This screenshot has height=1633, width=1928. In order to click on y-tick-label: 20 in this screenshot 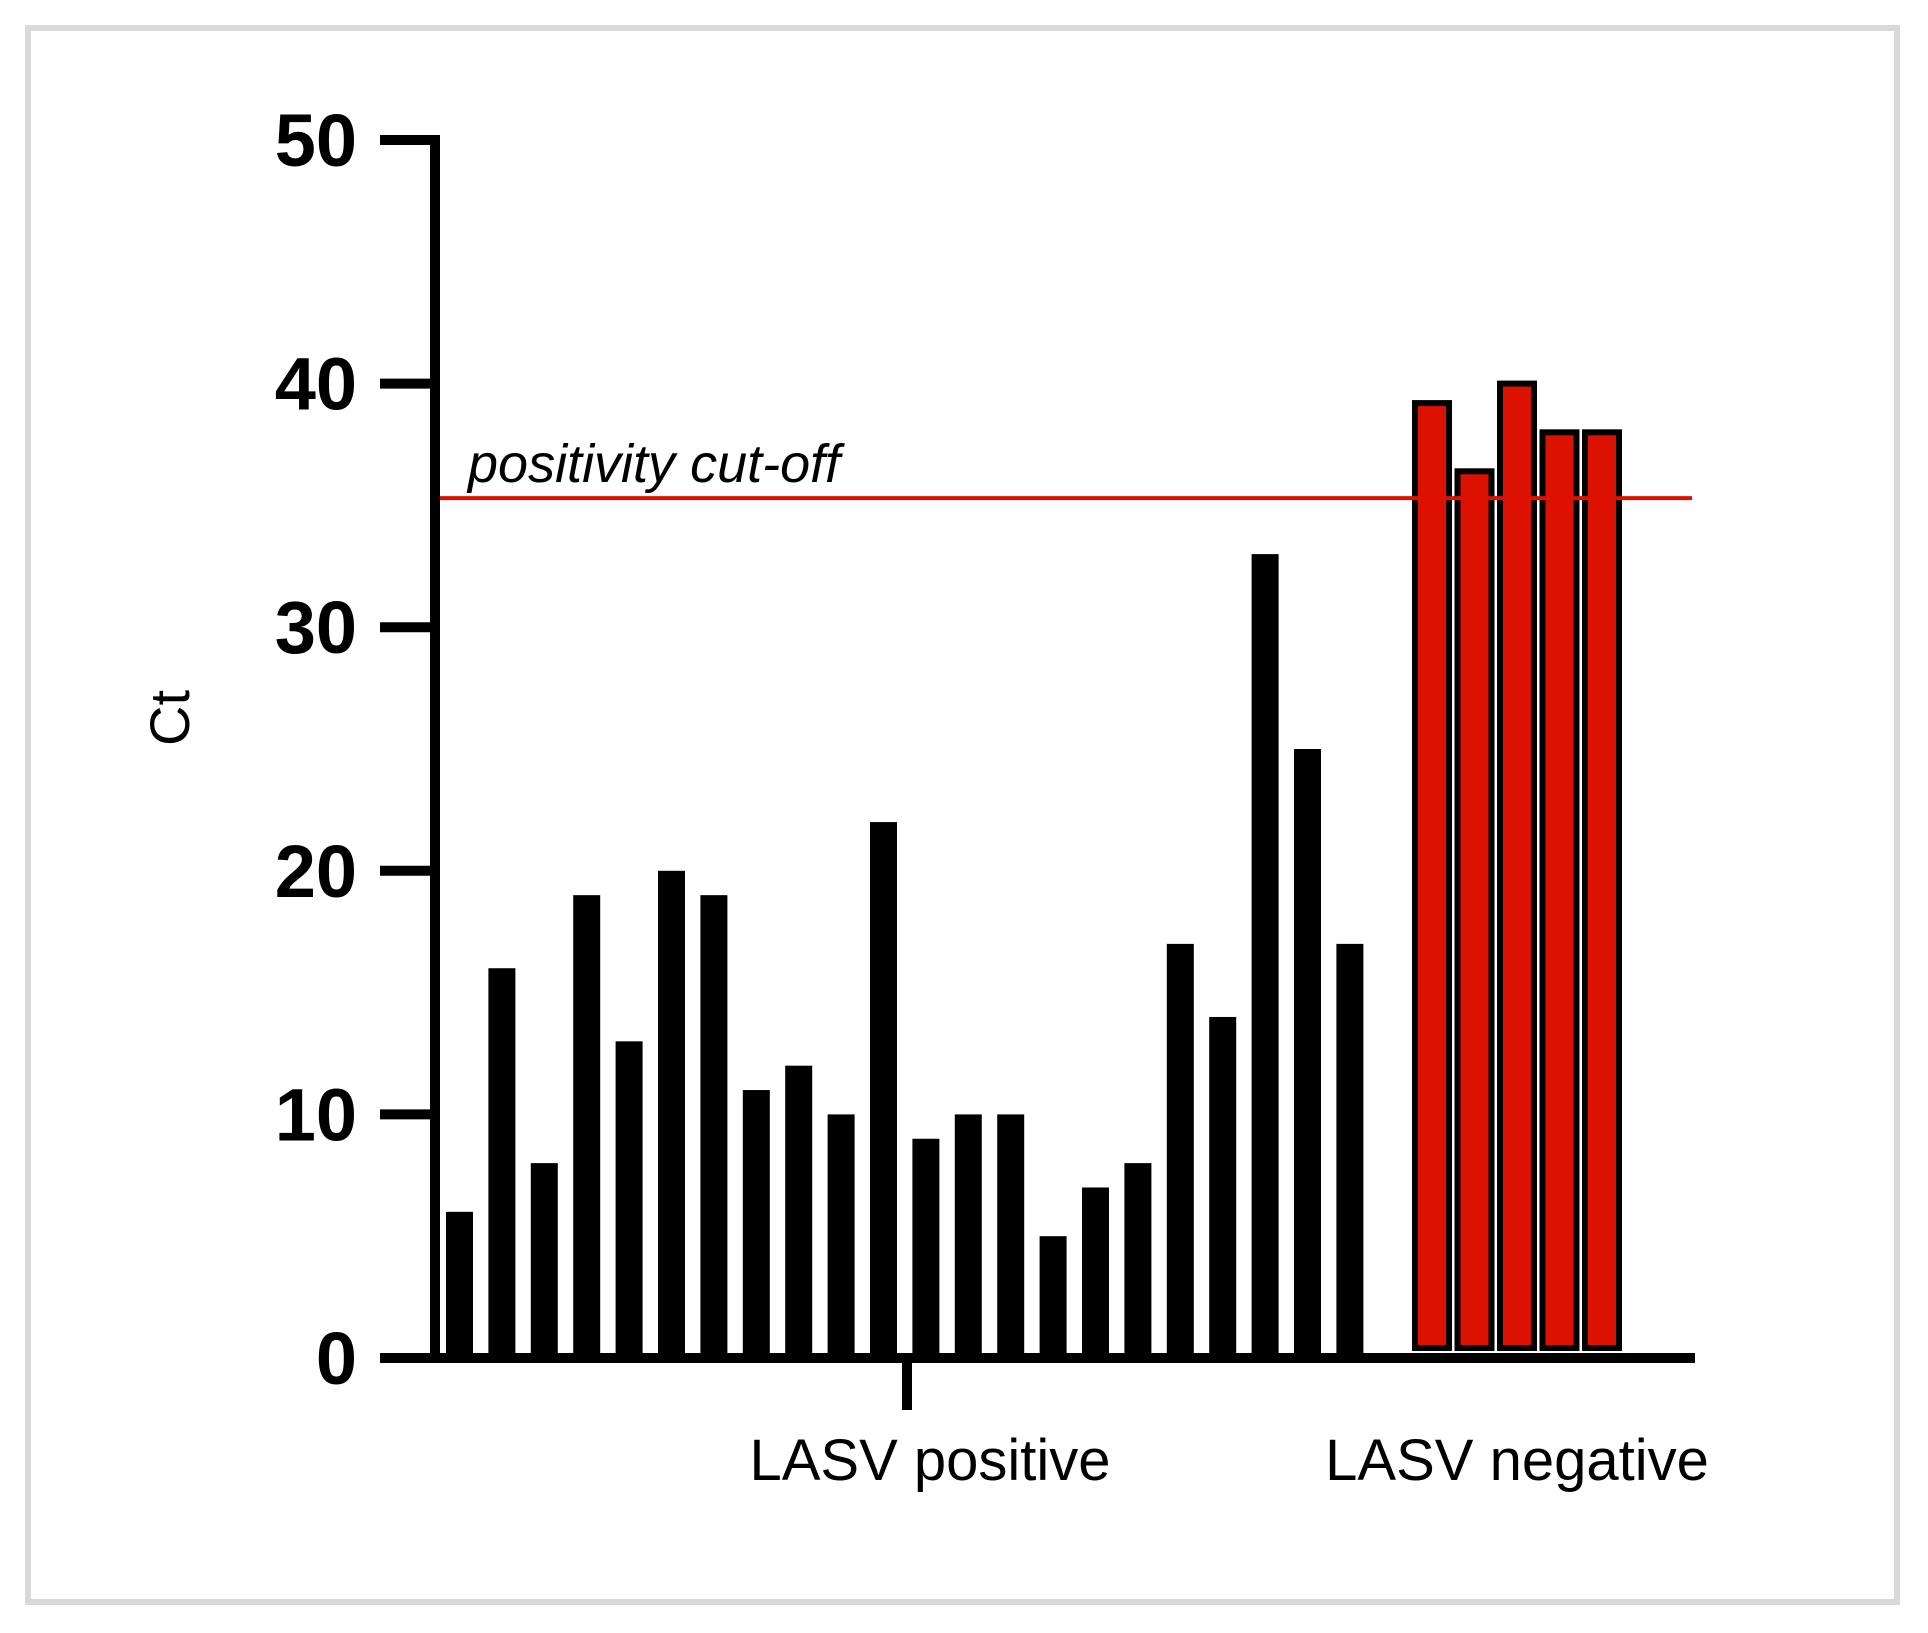, I will do `click(316, 871)`.